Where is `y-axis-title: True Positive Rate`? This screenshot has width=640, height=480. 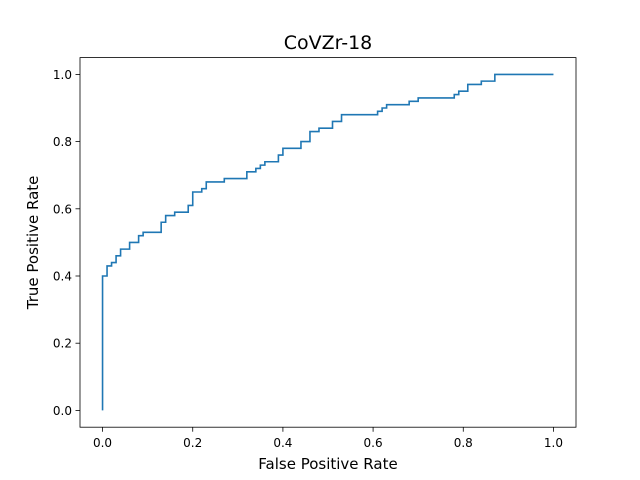
y-axis-title: True Positive Rate is located at coordinates (33, 243).